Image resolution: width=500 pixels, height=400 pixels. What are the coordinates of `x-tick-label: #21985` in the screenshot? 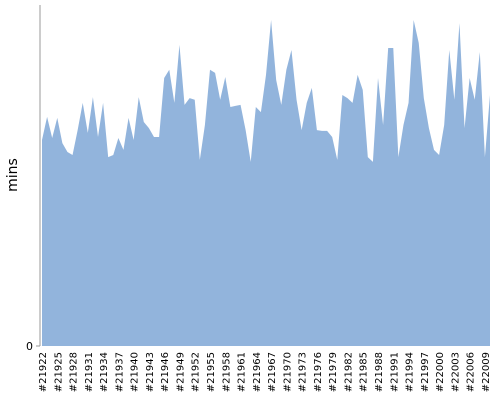 It's located at (364, 372).